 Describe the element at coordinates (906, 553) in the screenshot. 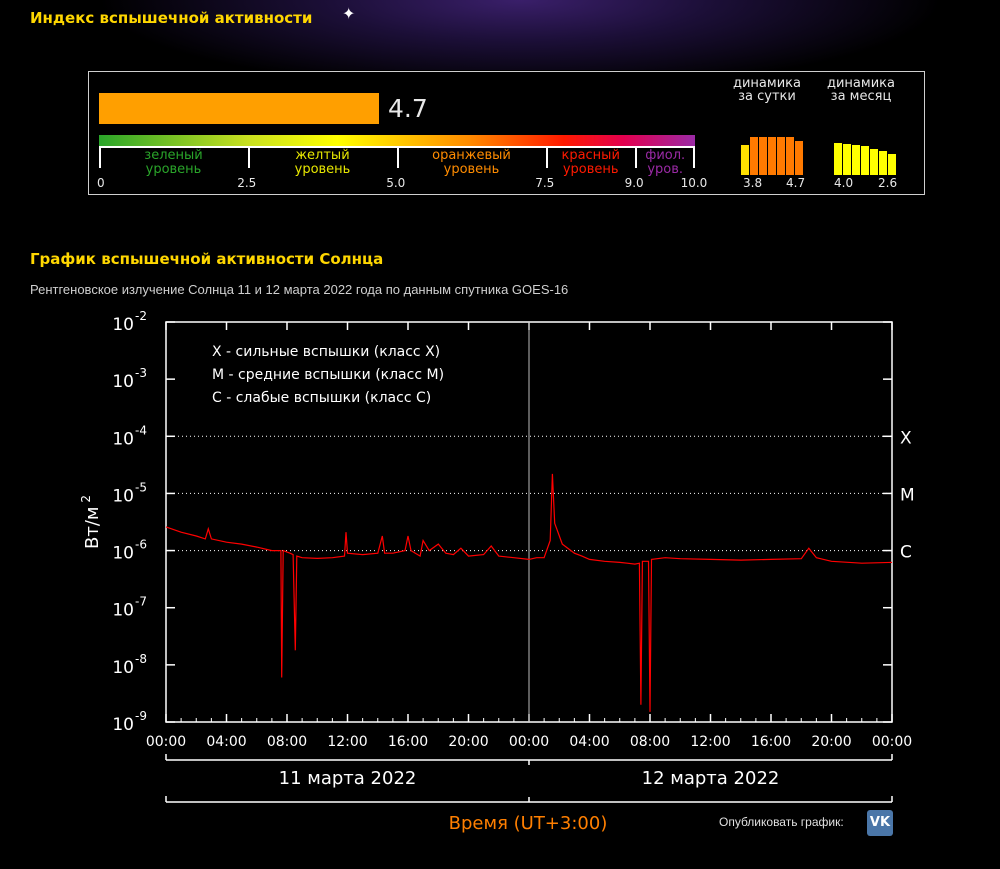

I see `class-label: C` at that location.